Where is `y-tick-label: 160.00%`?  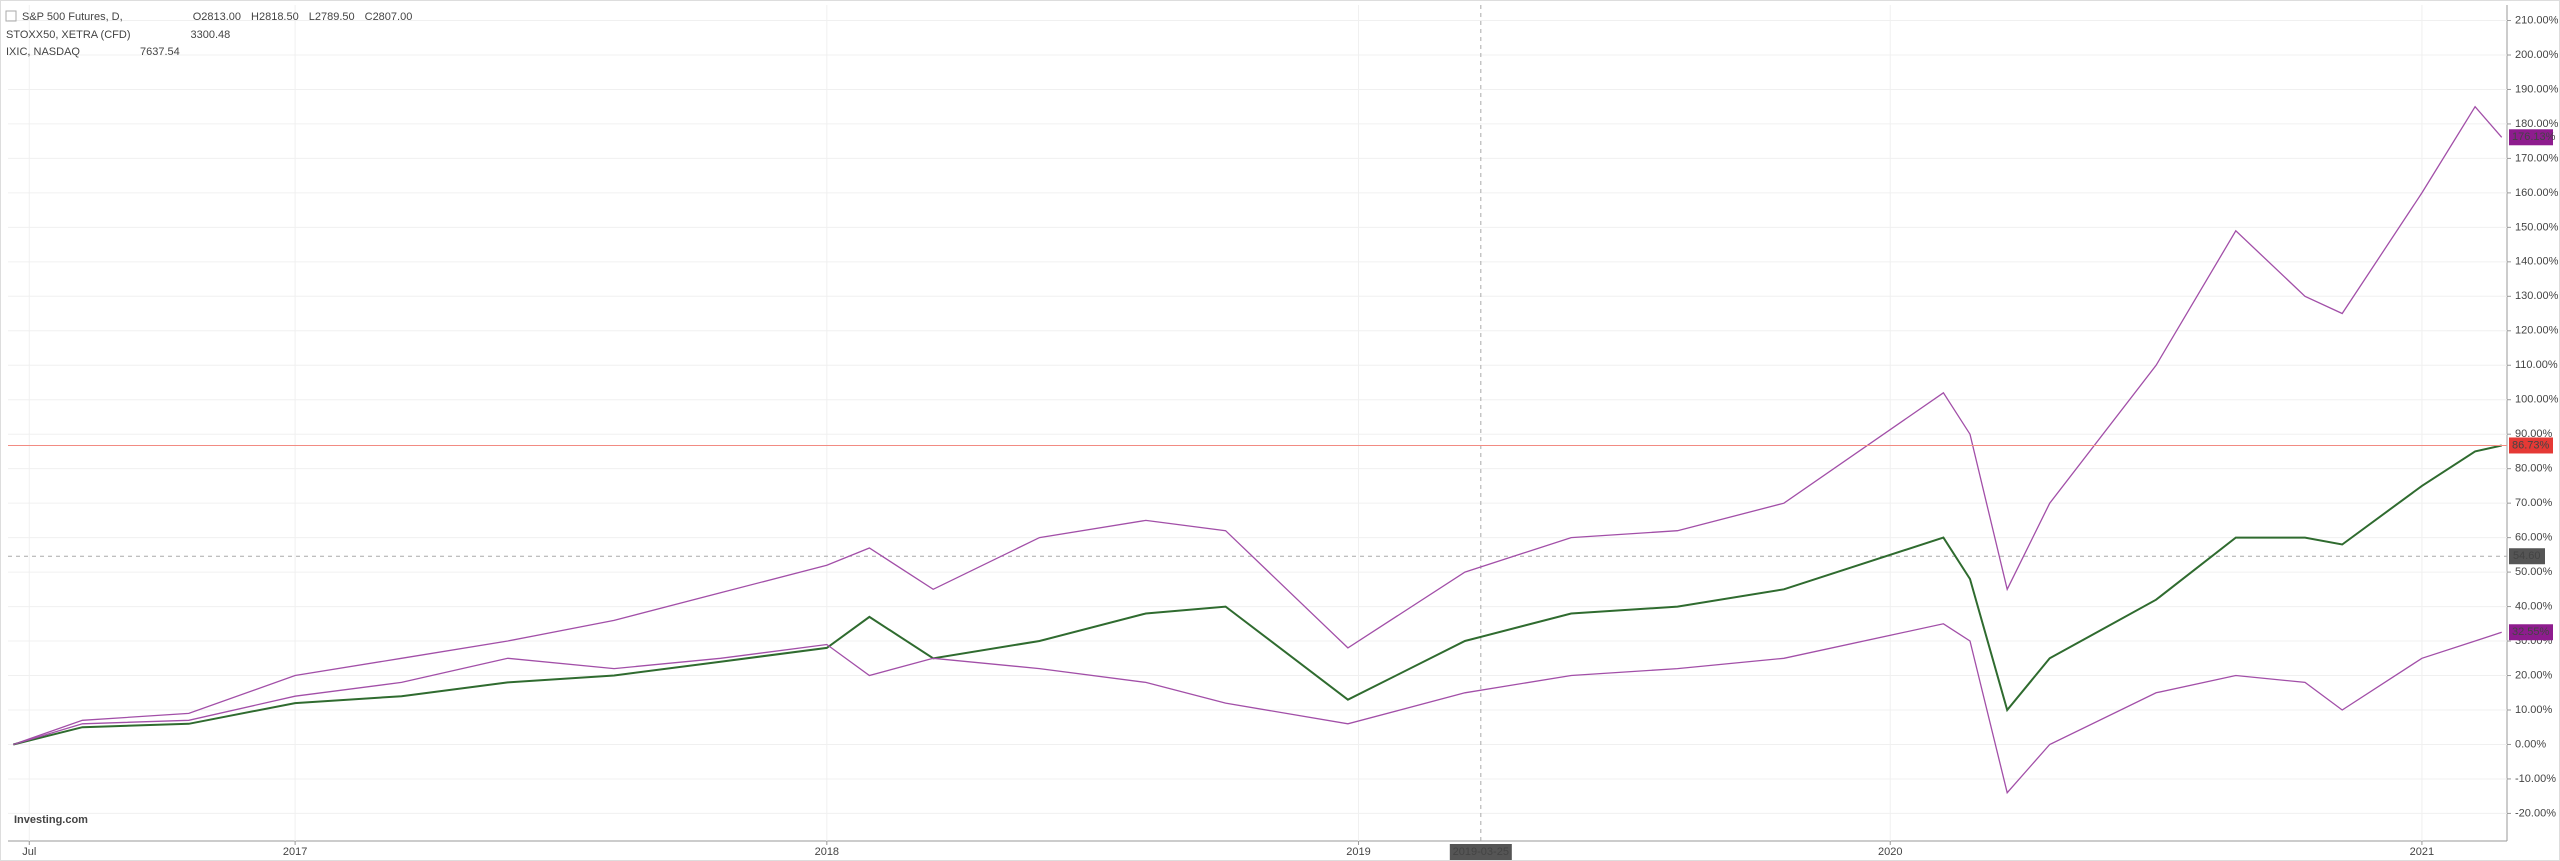
y-tick-label: 160.00% is located at coordinates (2537, 193).